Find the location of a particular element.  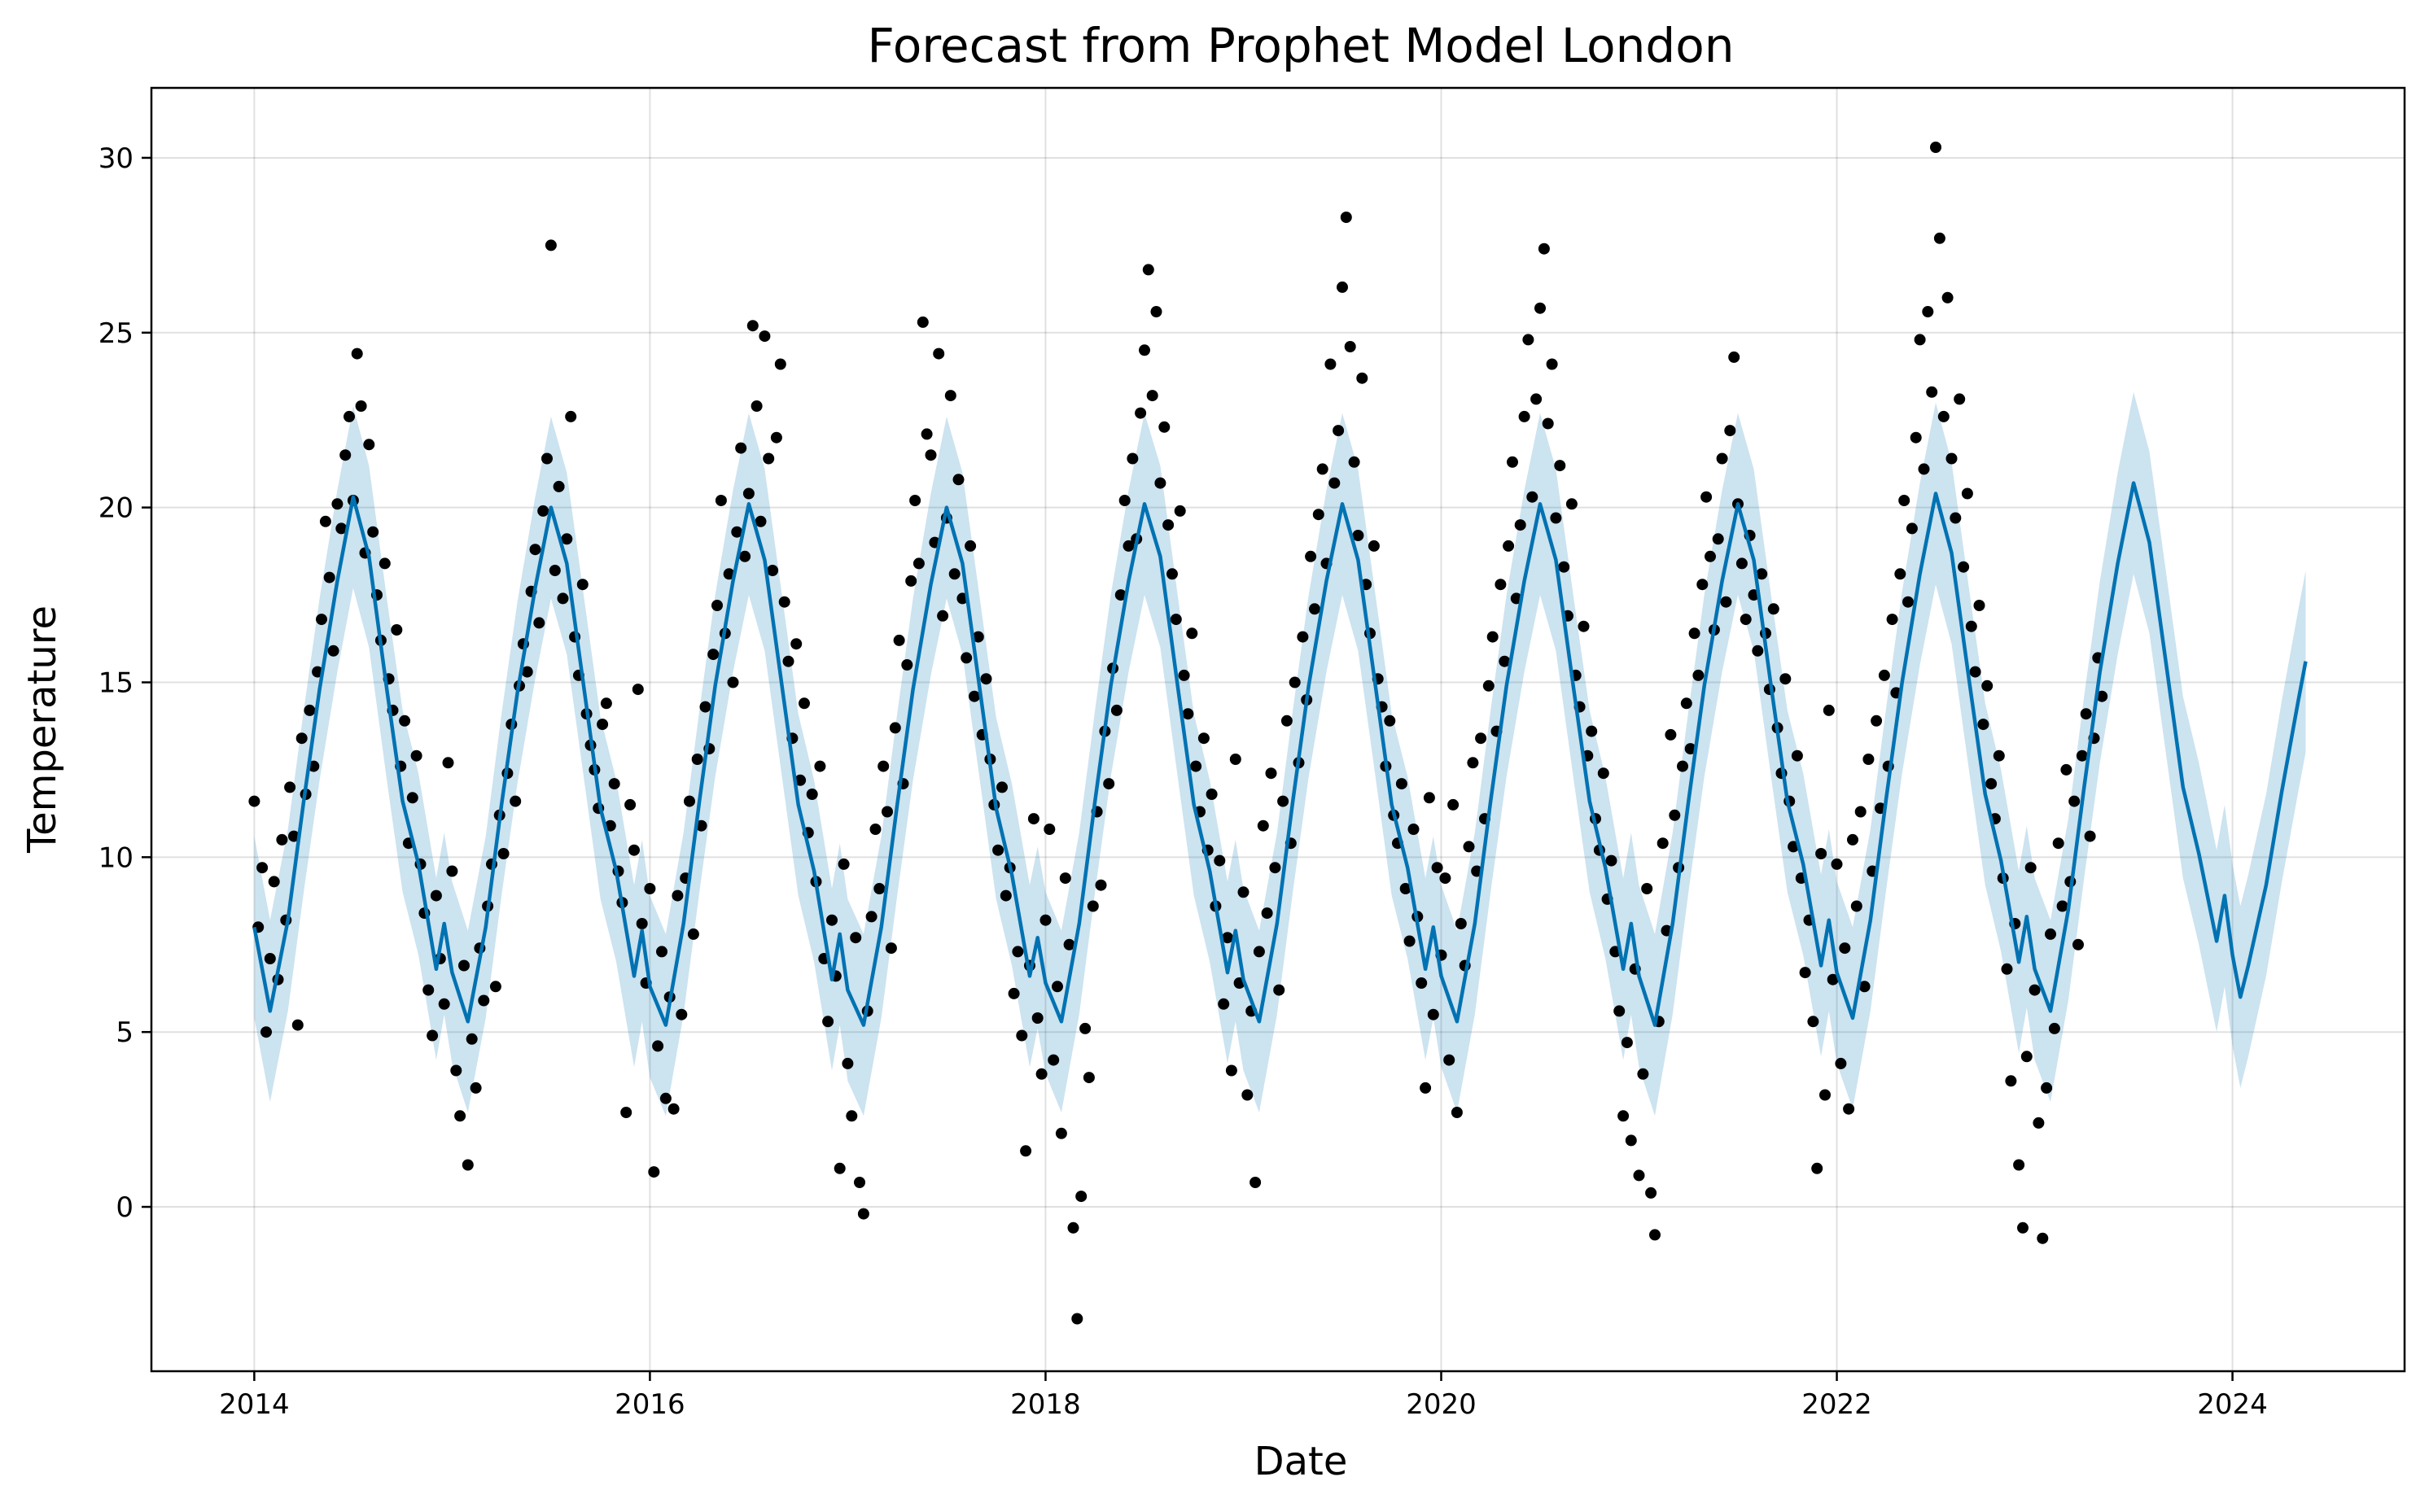

y-tick-label: 20 is located at coordinates (115, 508).